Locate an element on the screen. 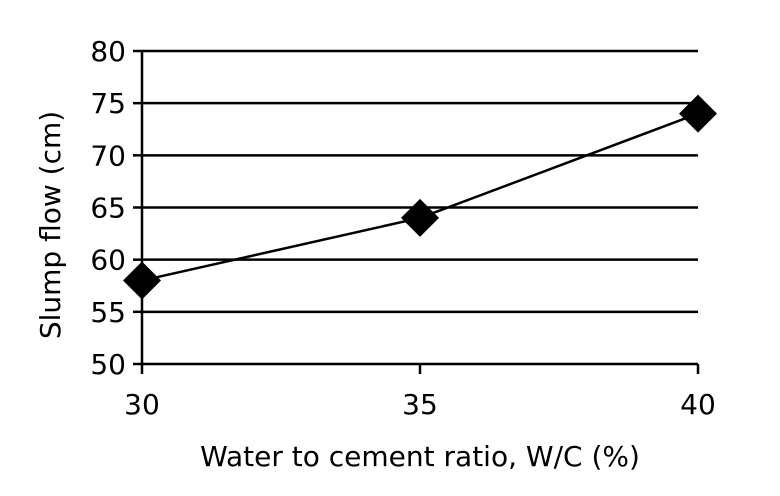  y-tick-label: 65 is located at coordinates (108, 208).